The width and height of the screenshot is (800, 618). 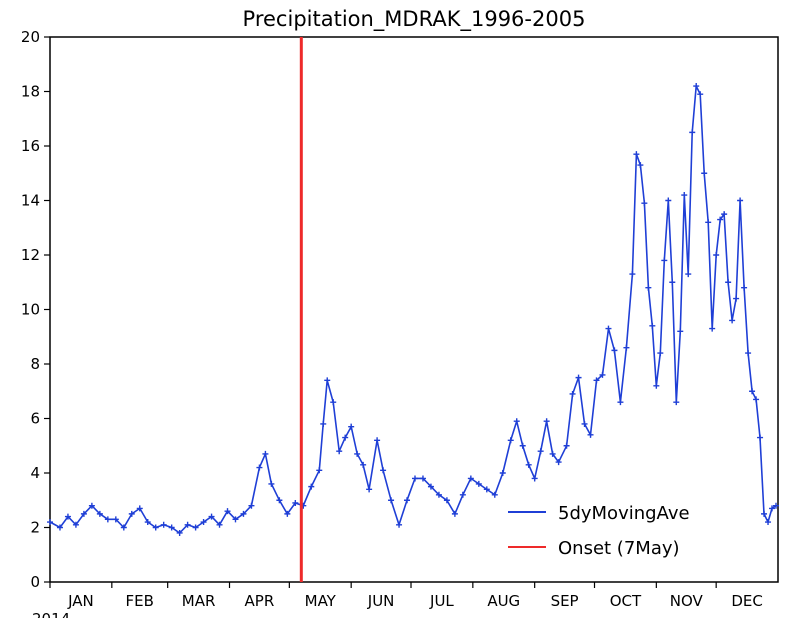 What do you see at coordinates (619, 548) in the screenshot?
I see `legend-label-onset: Onset (7May)` at bounding box center [619, 548].